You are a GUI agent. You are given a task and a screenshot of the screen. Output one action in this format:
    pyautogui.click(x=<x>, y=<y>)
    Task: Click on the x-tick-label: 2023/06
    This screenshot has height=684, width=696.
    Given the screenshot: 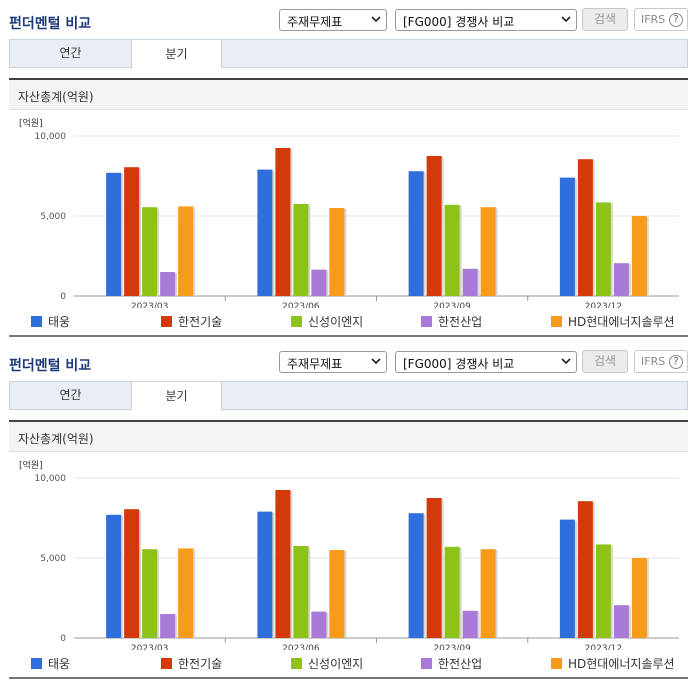 What is the action you would take?
    pyautogui.click(x=301, y=647)
    